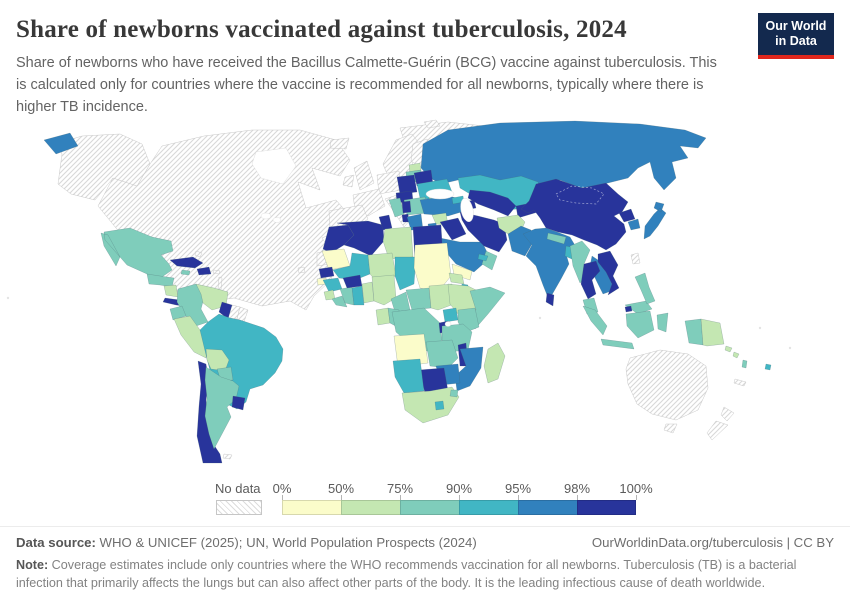  I want to click on country-angola: Angola, so click(411, 350).